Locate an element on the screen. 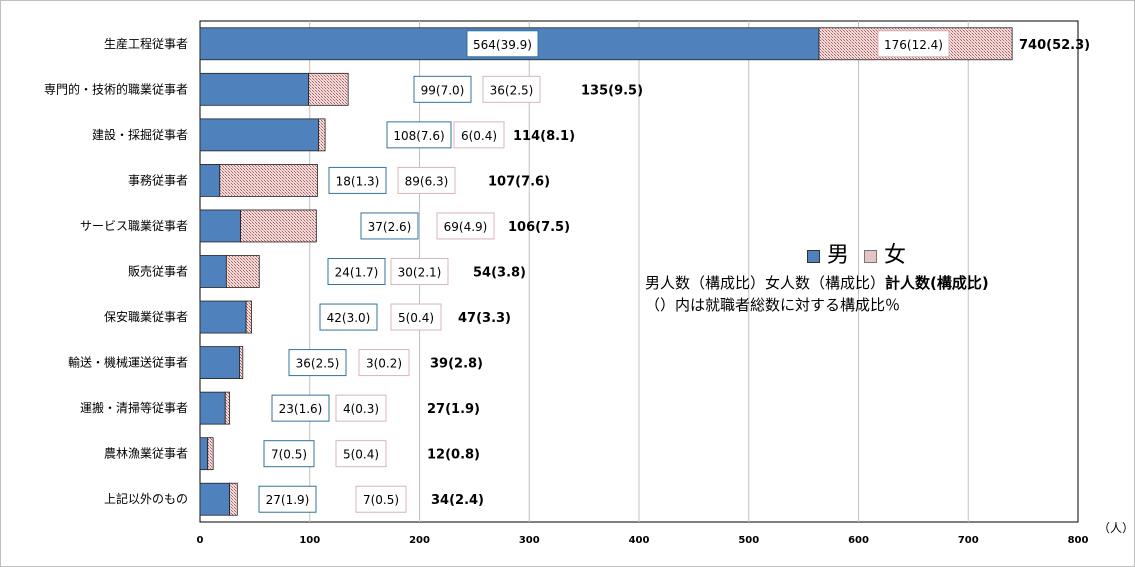 This screenshot has width=1135, height=567. female-data-label: 69(4.9) is located at coordinates (466, 227).